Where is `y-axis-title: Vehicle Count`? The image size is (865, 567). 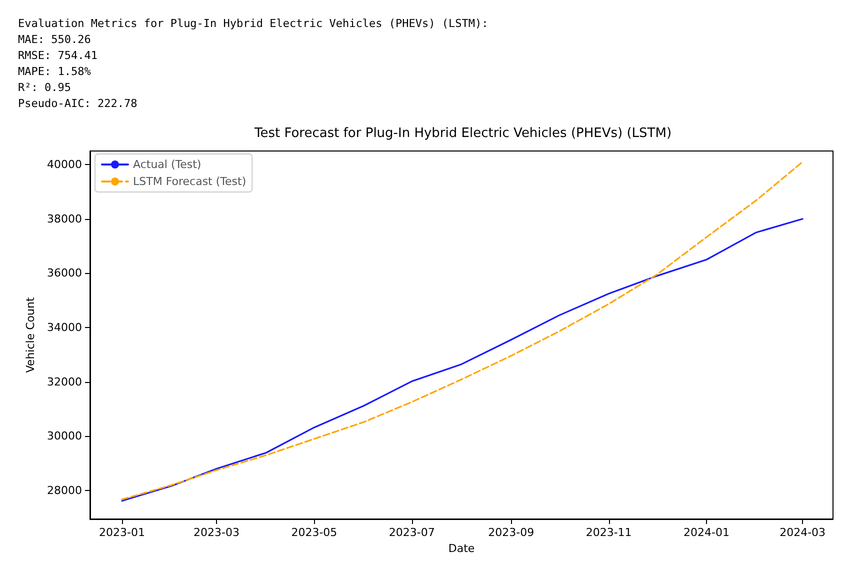
y-axis-title: Vehicle Count is located at coordinates (30, 334).